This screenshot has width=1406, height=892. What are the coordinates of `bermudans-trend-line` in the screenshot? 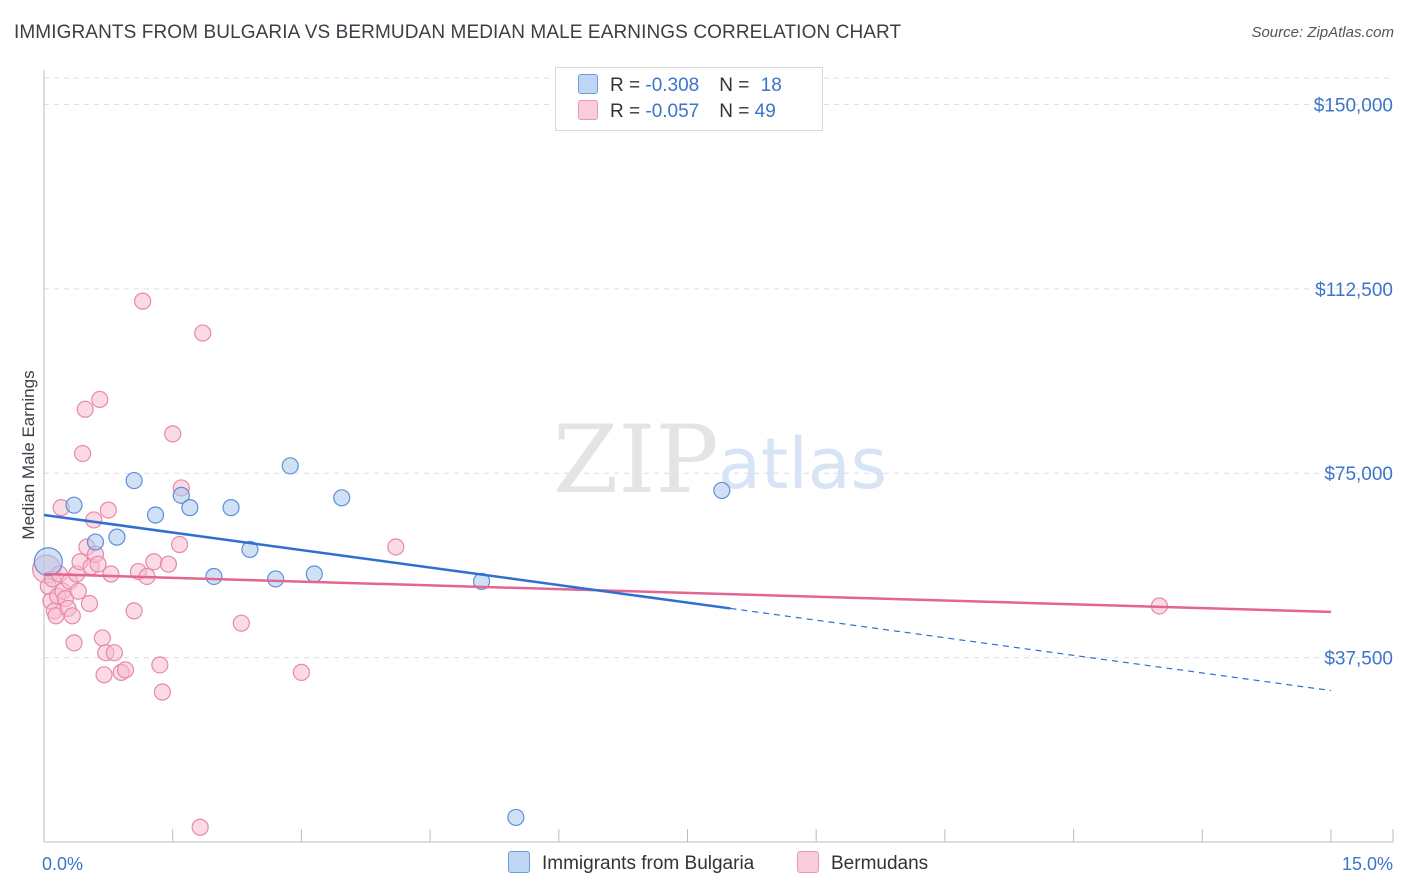 It's located at (687, 593).